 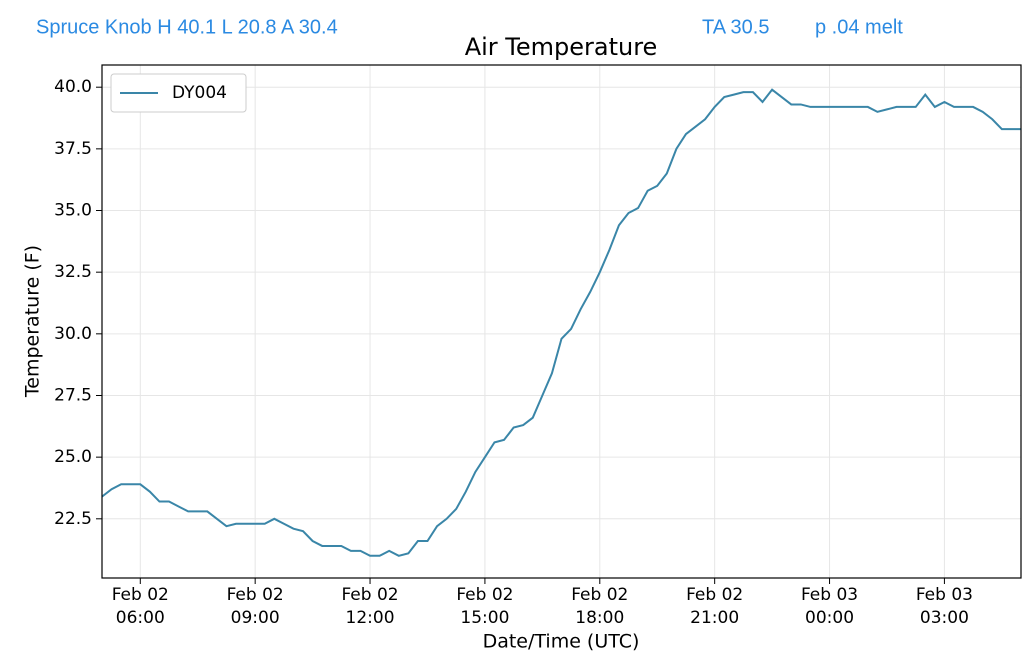 I want to click on y-tick-label: 32.5, so click(x=73, y=272).